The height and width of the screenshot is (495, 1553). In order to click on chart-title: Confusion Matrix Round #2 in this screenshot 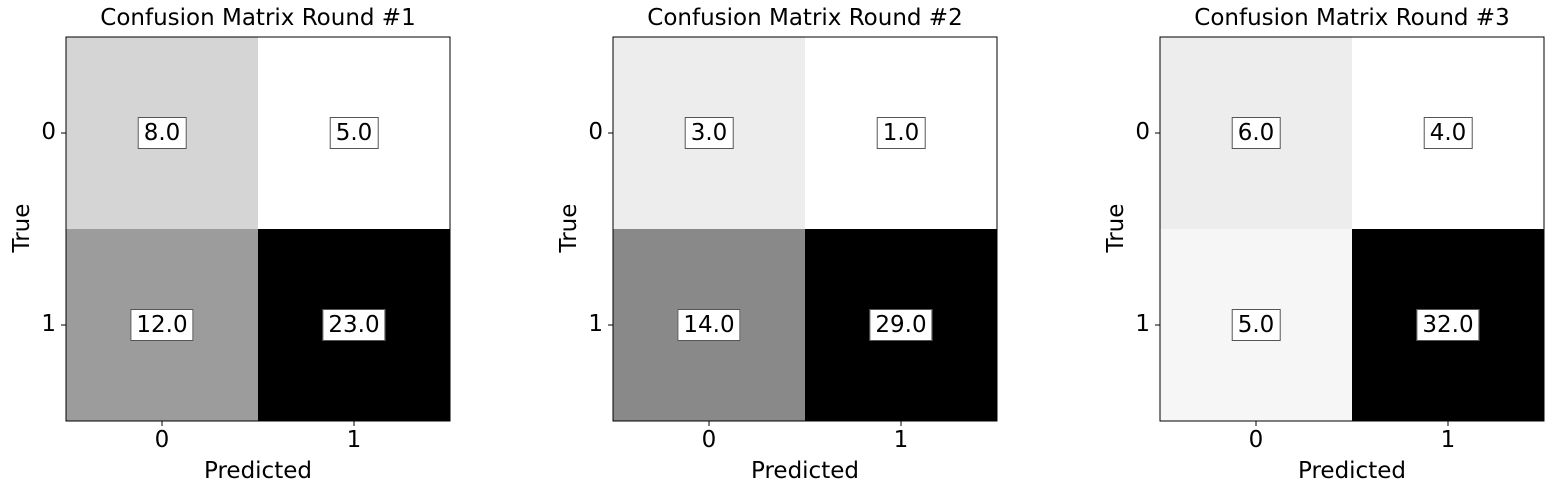, I will do `click(805, 18)`.